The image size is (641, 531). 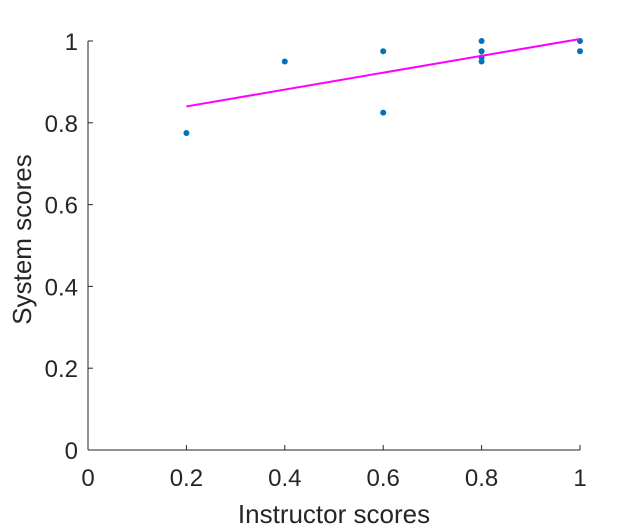 I want to click on y-tick-label: 0.6, so click(x=61, y=206).